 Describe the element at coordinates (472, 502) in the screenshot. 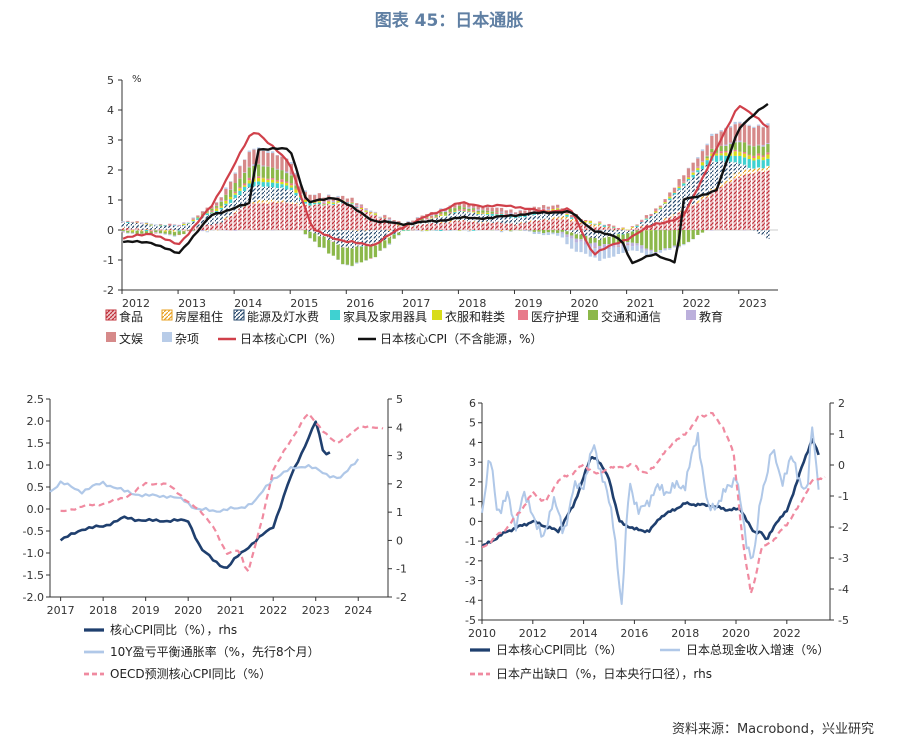

I see `left-tick-label: 1` at that location.